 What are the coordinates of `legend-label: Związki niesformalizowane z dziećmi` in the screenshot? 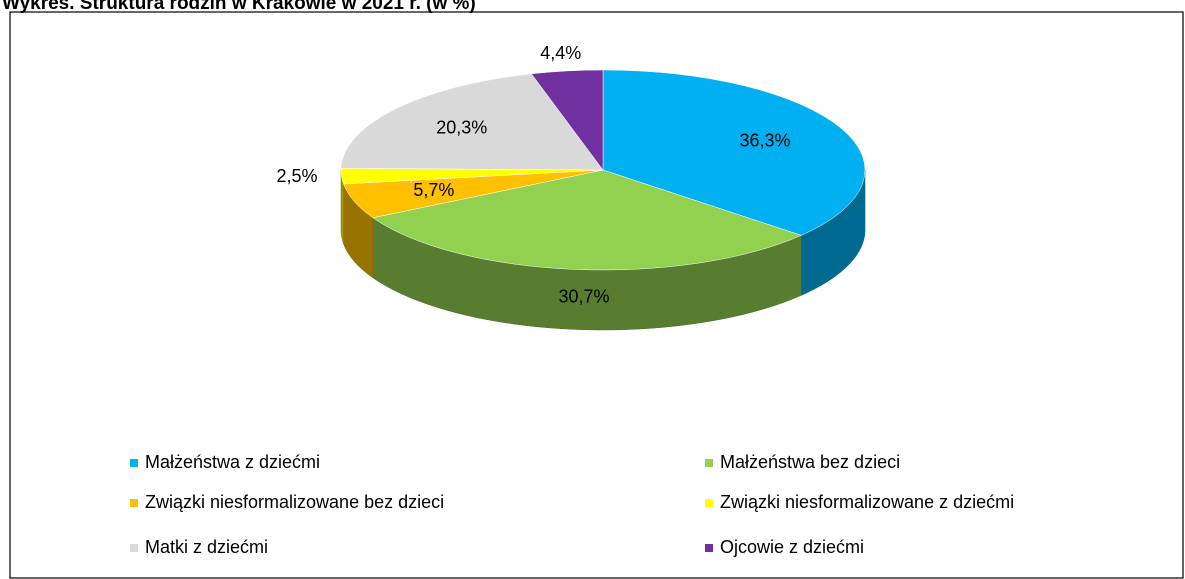 It's located at (867, 502).